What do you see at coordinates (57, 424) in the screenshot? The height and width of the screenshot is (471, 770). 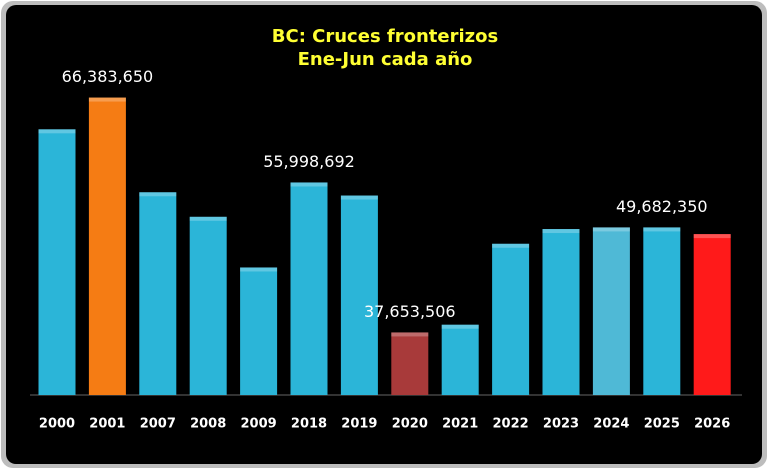 I see `x-tick-label: 2000` at bounding box center [57, 424].